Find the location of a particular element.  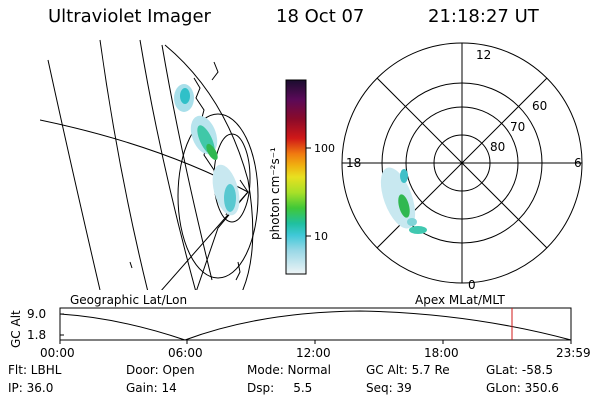

x-tick-label: 18:00 is located at coordinates (441, 353).